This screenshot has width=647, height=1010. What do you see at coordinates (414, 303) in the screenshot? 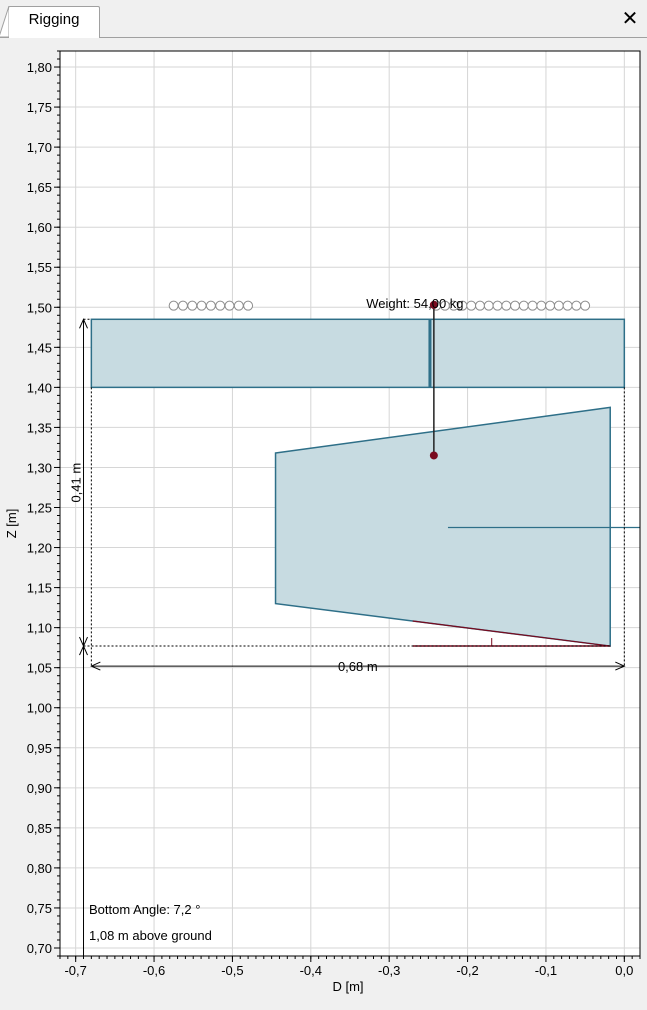
I see `weight-label: Weight: 54,00 kg` at bounding box center [414, 303].